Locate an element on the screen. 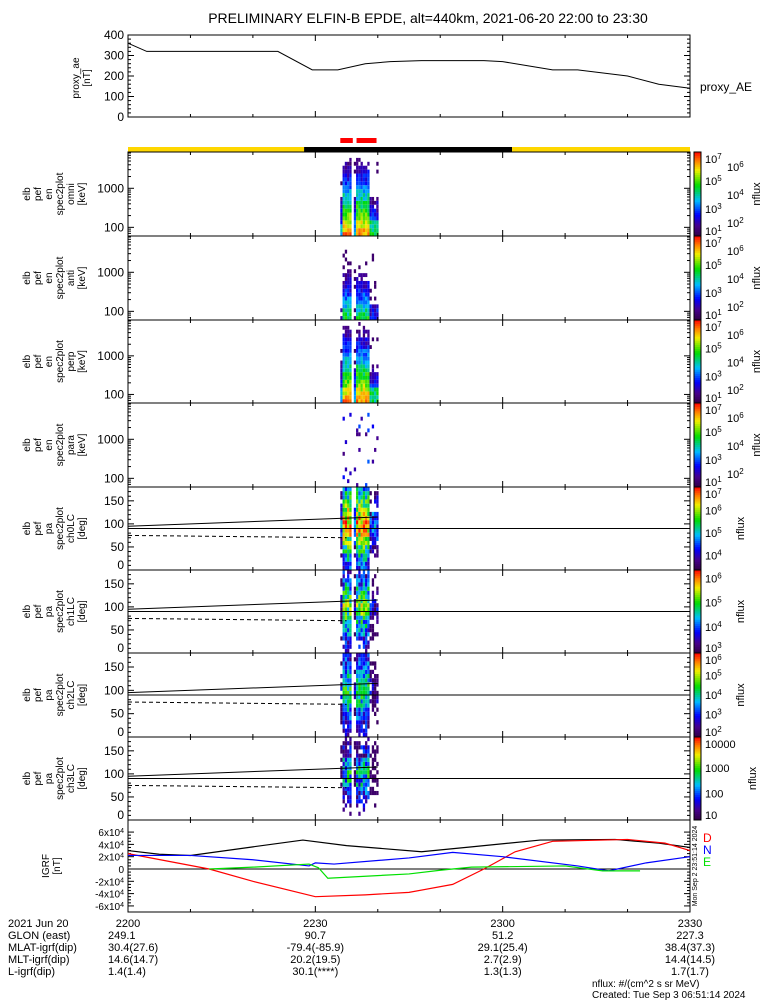 The height and width of the screenshot is (1000, 775). proxy-ae-ylabel-line: proxy_ae is located at coordinates (76, 78).